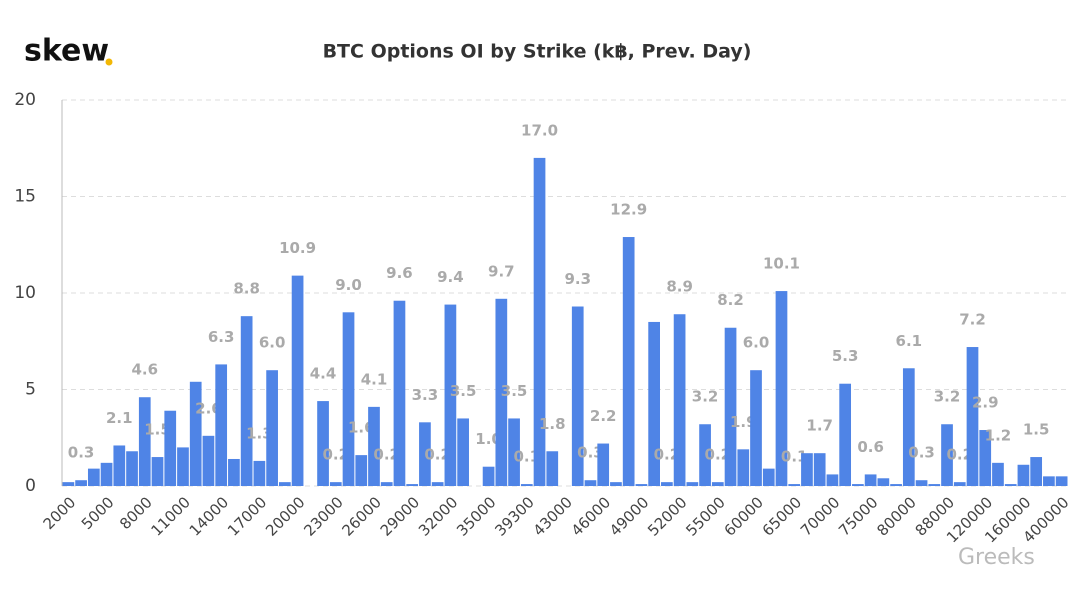  Describe the element at coordinates (285, 516) in the screenshot. I see `x-tick-label: 20000` at that location.